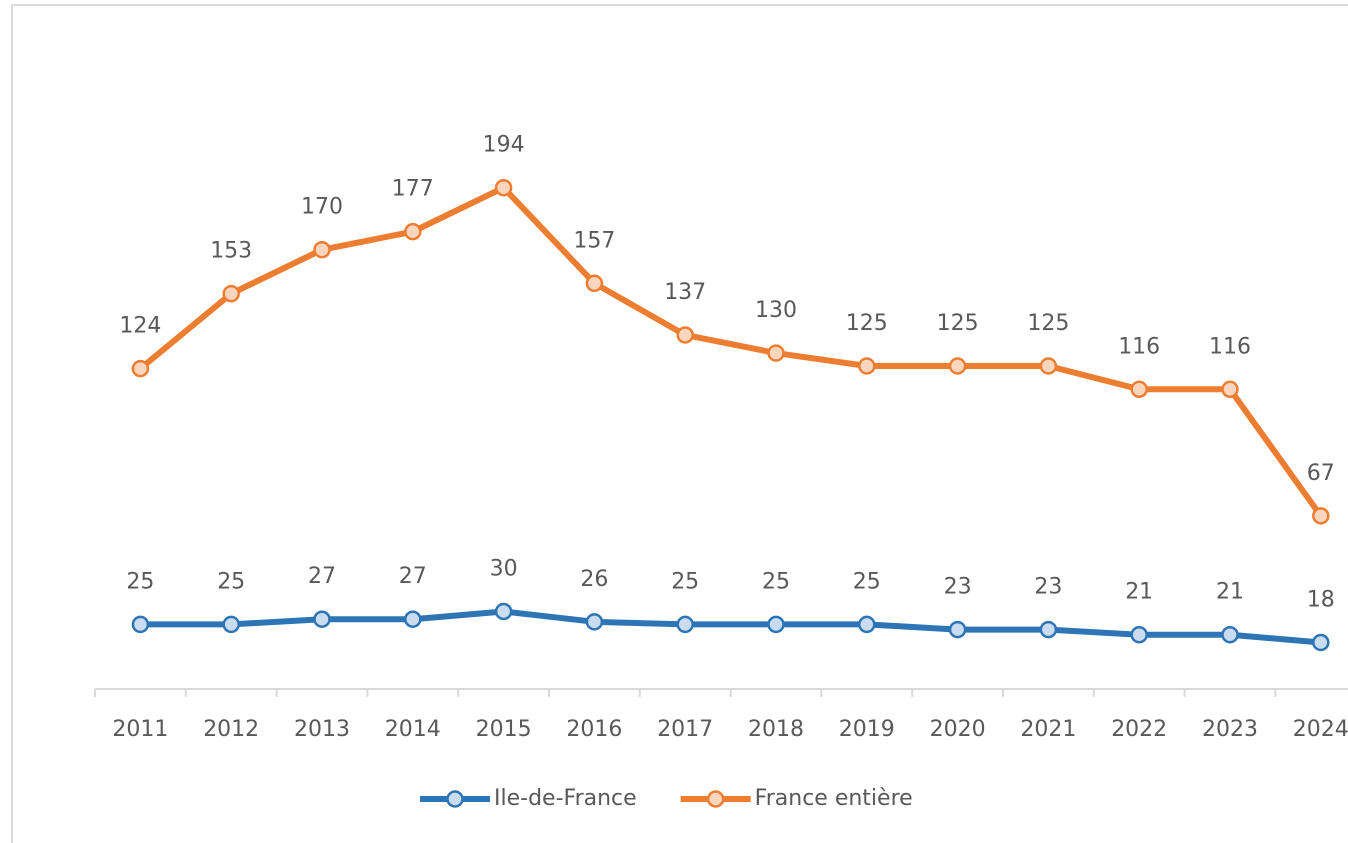  Describe the element at coordinates (594, 240) in the screenshot. I see `data-label: 157` at that location.